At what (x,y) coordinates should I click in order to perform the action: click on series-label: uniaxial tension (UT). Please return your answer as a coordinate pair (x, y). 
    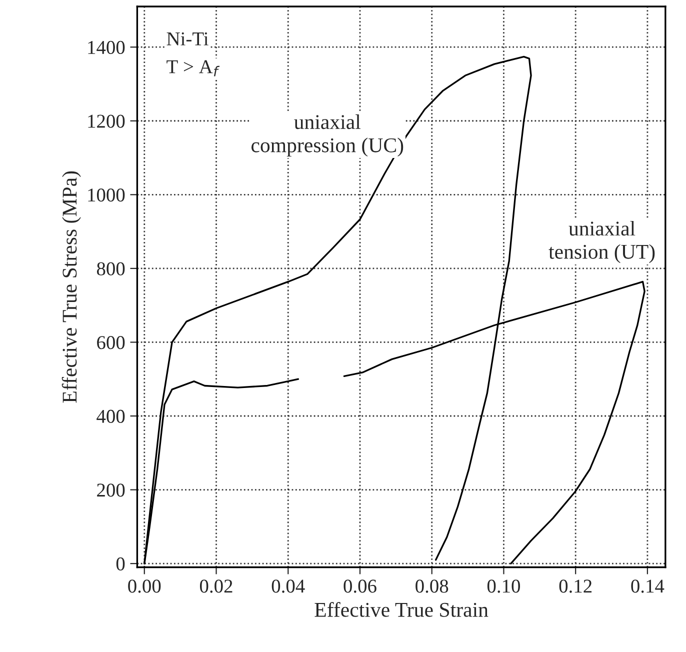
    Looking at the image, I should click on (601, 242).